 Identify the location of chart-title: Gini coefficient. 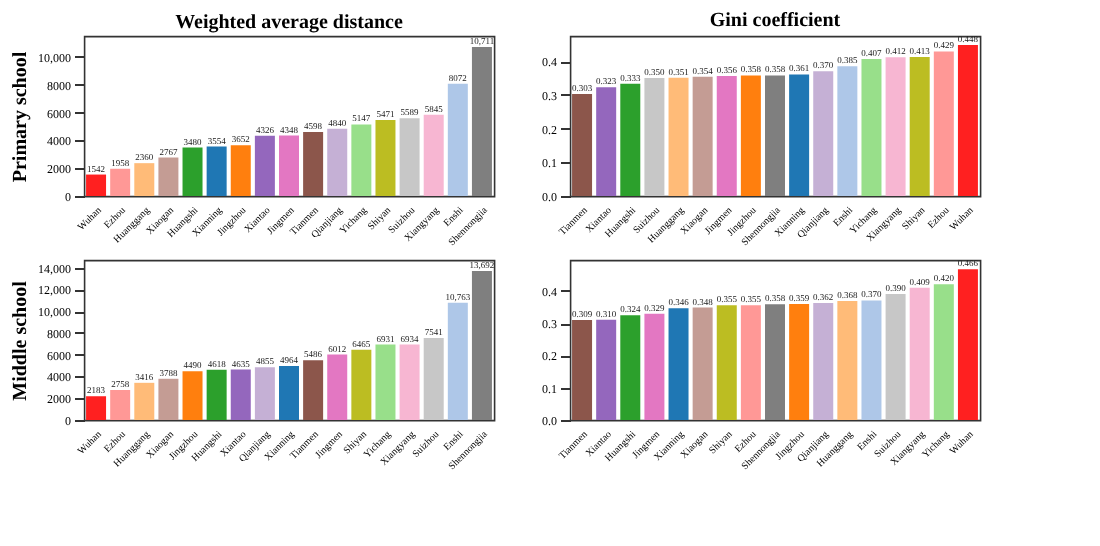
(775, 21).